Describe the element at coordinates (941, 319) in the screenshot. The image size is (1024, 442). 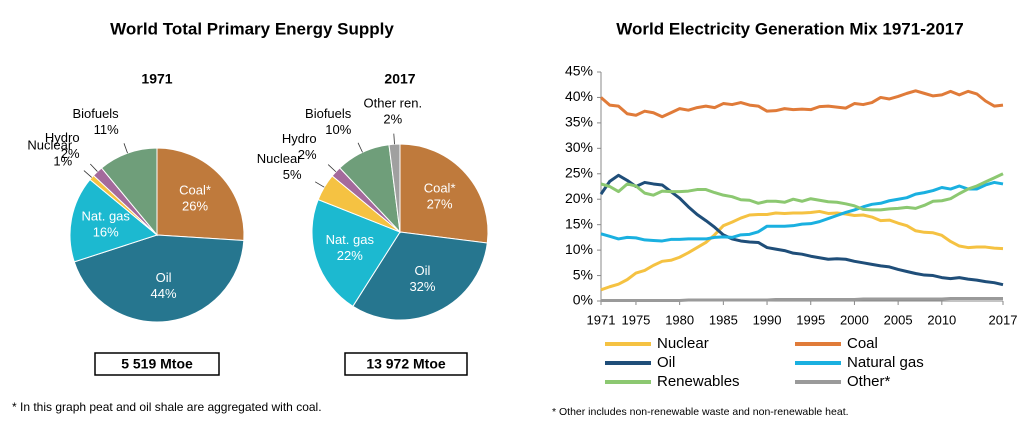
I see `x-tick-label: 2010` at that location.